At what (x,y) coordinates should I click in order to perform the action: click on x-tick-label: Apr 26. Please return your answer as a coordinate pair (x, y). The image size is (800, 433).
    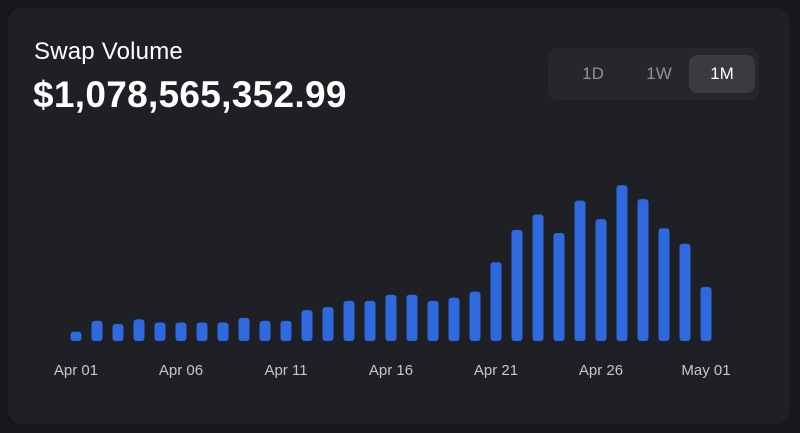
    Looking at the image, I should click on (601, 370).